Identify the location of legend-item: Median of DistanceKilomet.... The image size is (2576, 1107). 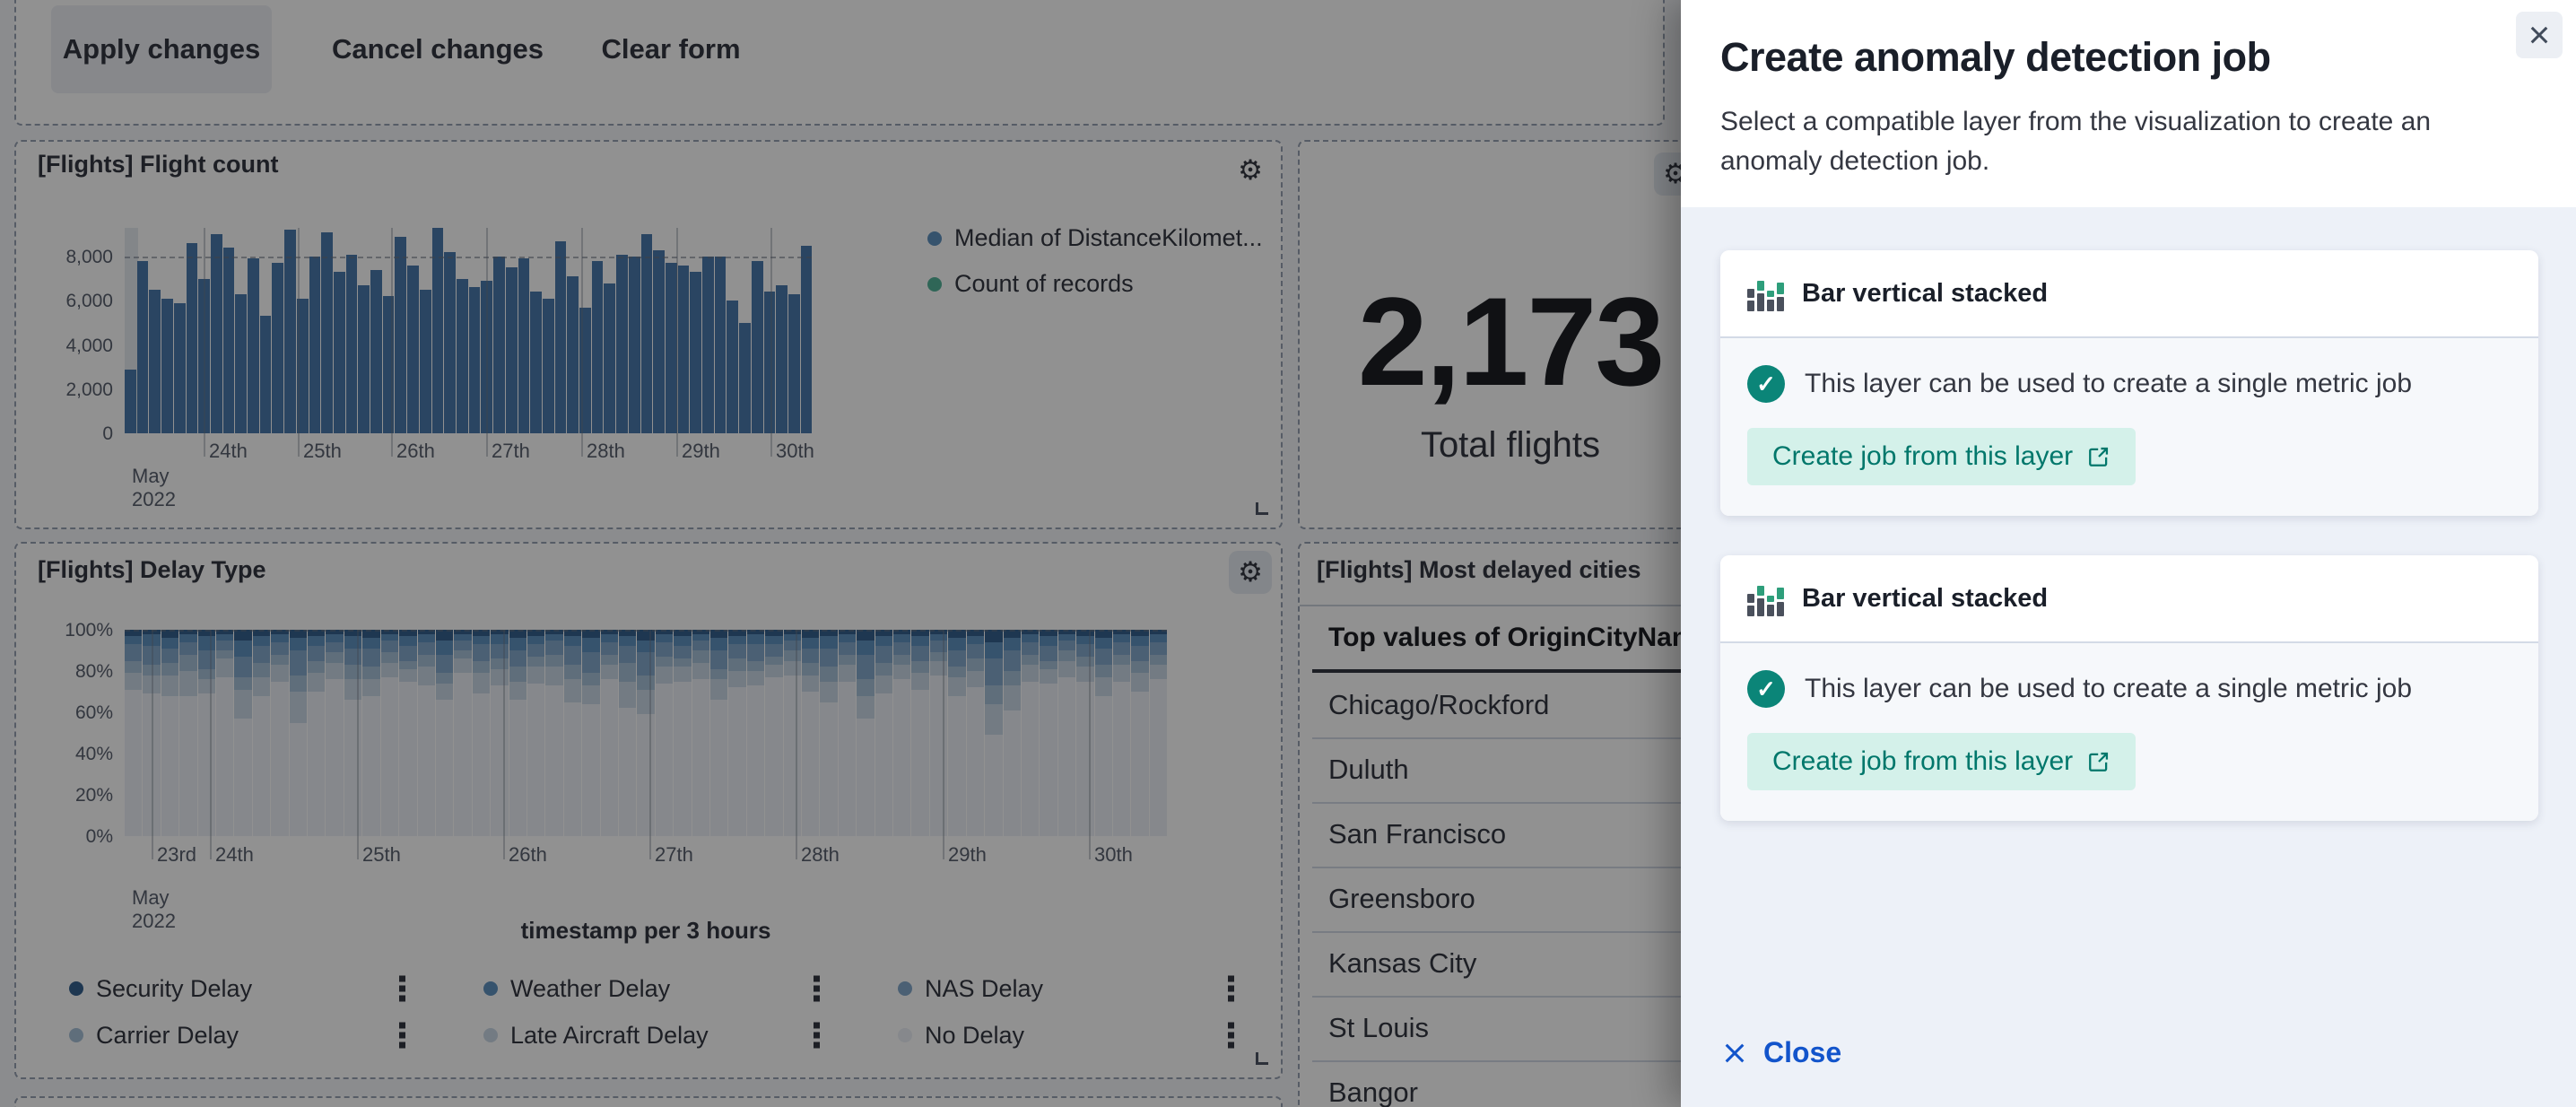
(1095, 238).